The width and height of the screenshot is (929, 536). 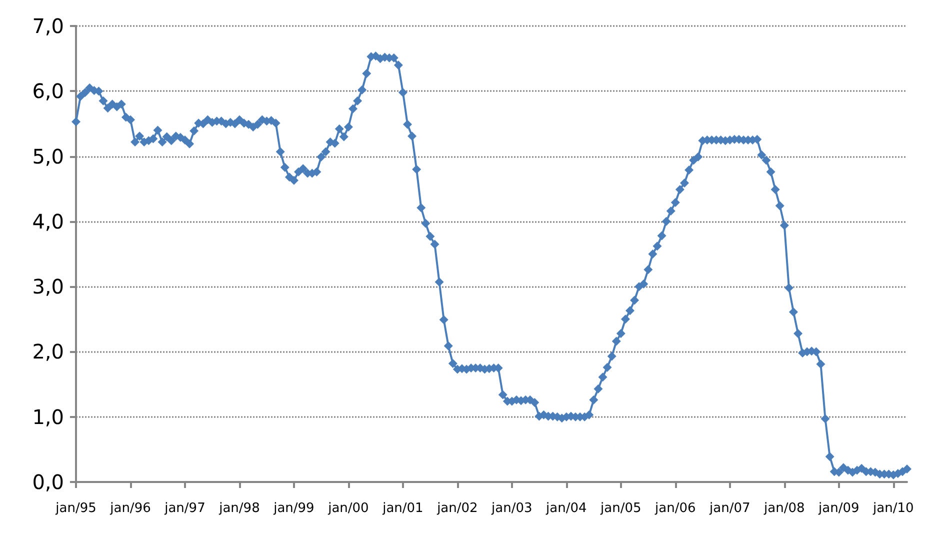 What do you see at coordinates (48, 91) in the screenshot?
I see `y-tick-label: 6,0` at bounding box center [48, 91].